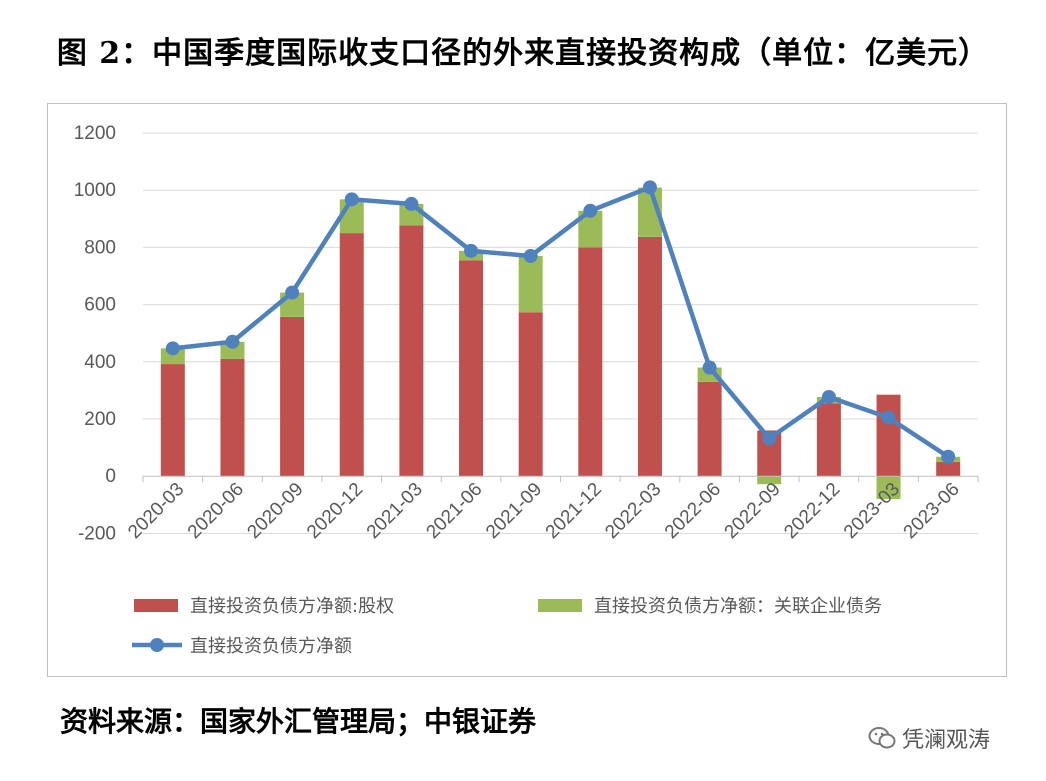  I want to click on watermark-text: 凭澜观涛, so click(946, 740).